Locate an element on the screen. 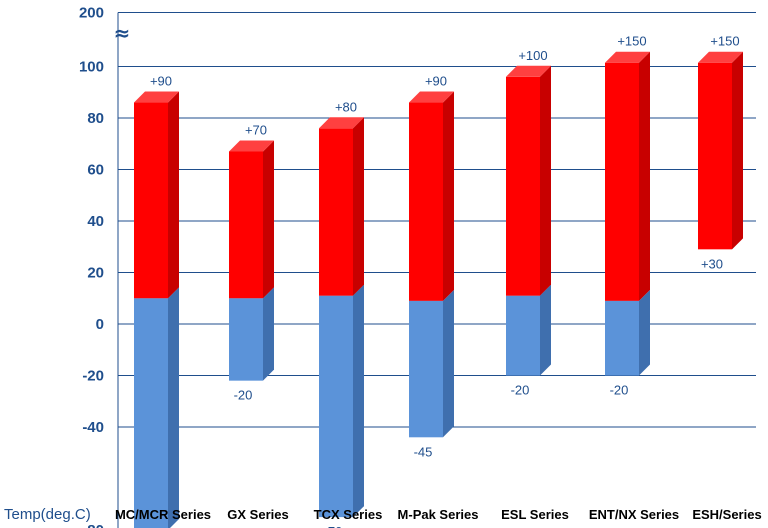  max-temp-label: +80 is located at coordinates (346, 106).